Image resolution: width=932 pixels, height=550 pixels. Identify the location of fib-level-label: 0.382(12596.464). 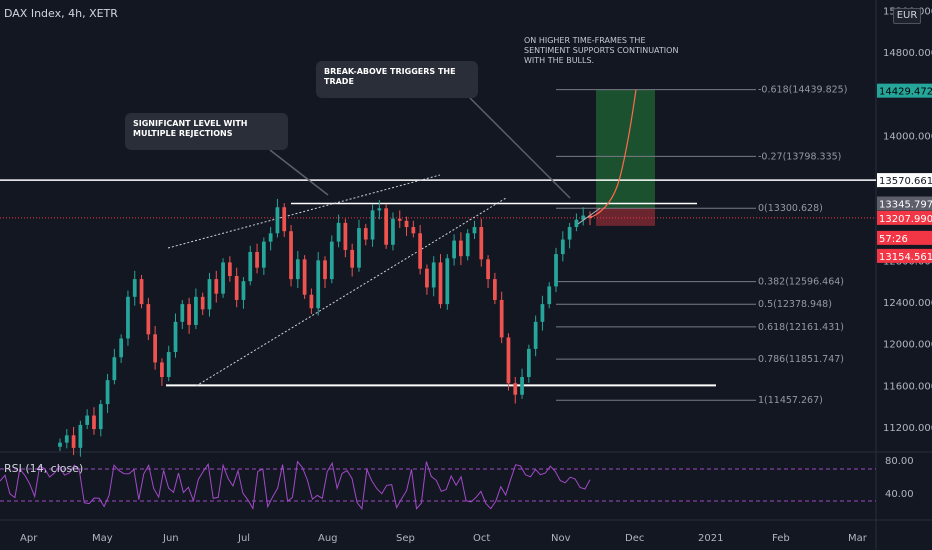
(801, 282).